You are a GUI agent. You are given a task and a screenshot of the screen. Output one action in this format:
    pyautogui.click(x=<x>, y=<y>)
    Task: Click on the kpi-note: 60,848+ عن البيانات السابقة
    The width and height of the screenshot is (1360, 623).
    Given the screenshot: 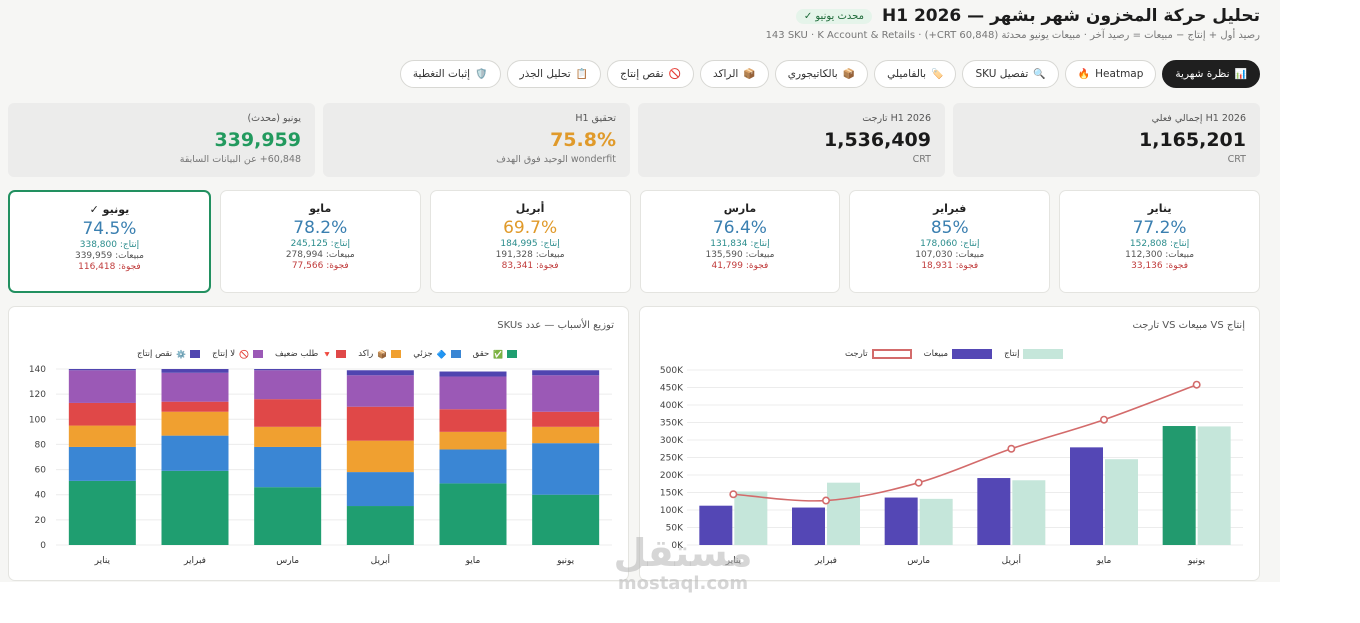 What is the action you would take?
    pyautogui.click(x=240, y=159)
    